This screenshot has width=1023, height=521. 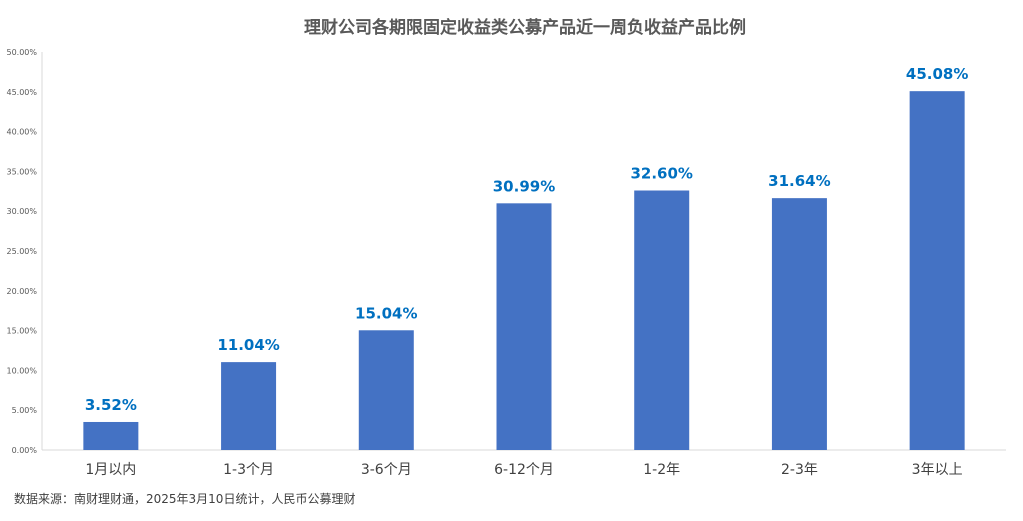 I want to click on chart-title: 理财公司各期限固定收益类公募产品近一周负收益产品比例, so click(x=525, y=27).